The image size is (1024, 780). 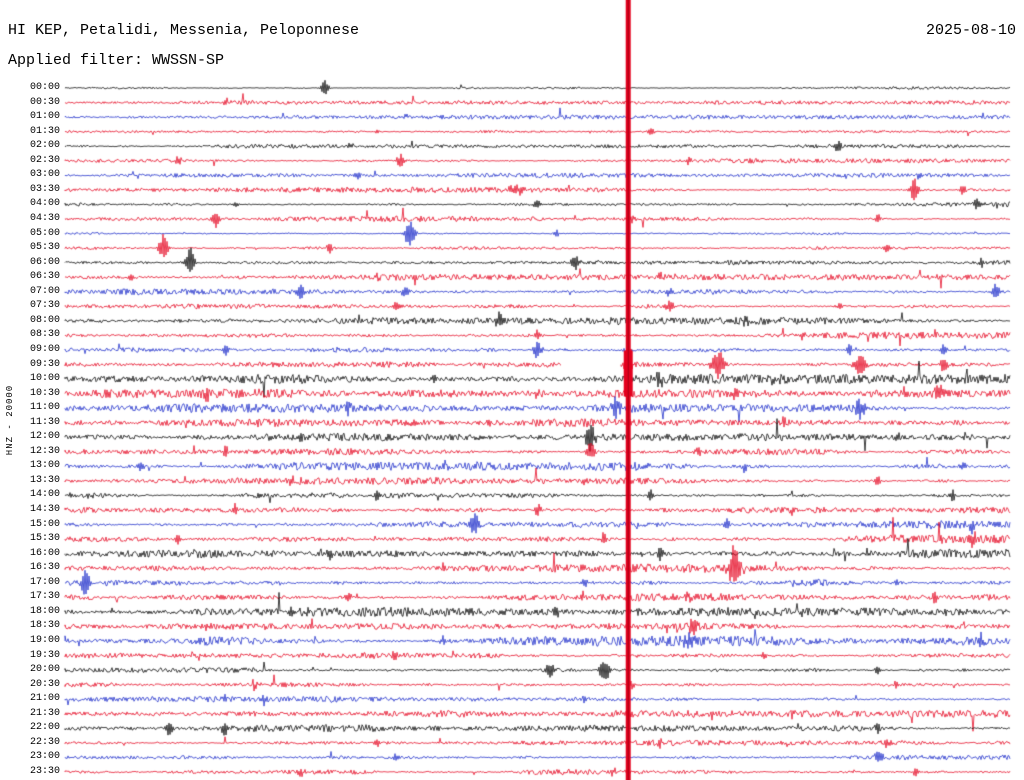 I want to click on trace-time-label: 20:00, so click(x=44, y=670).